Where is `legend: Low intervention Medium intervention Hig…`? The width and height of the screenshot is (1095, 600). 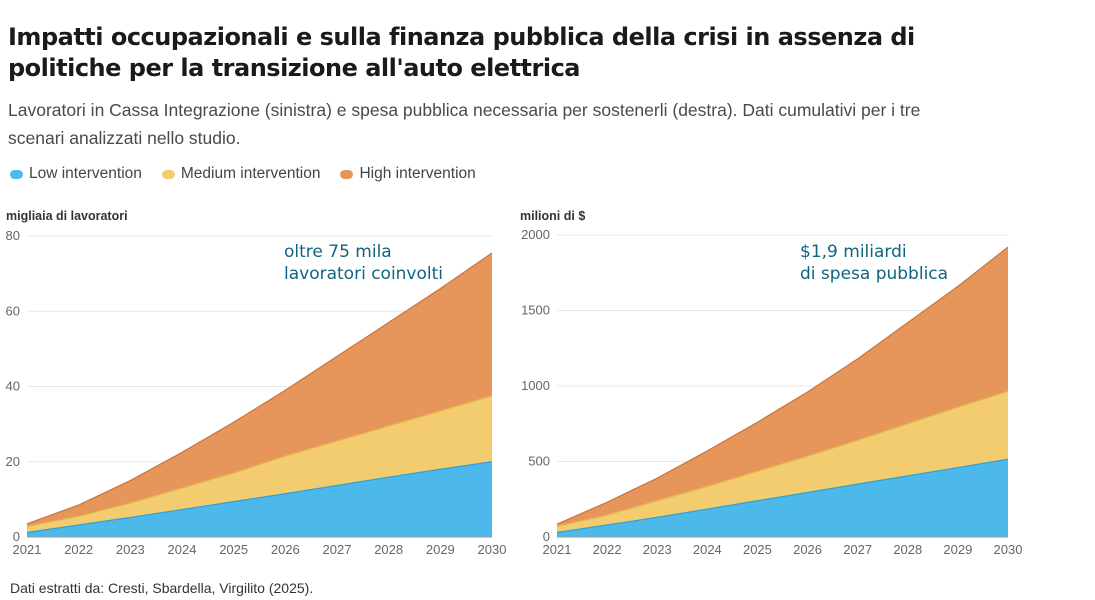 legend: Low intervention Medium intervention Hig… is located at coordinates (253, 174).